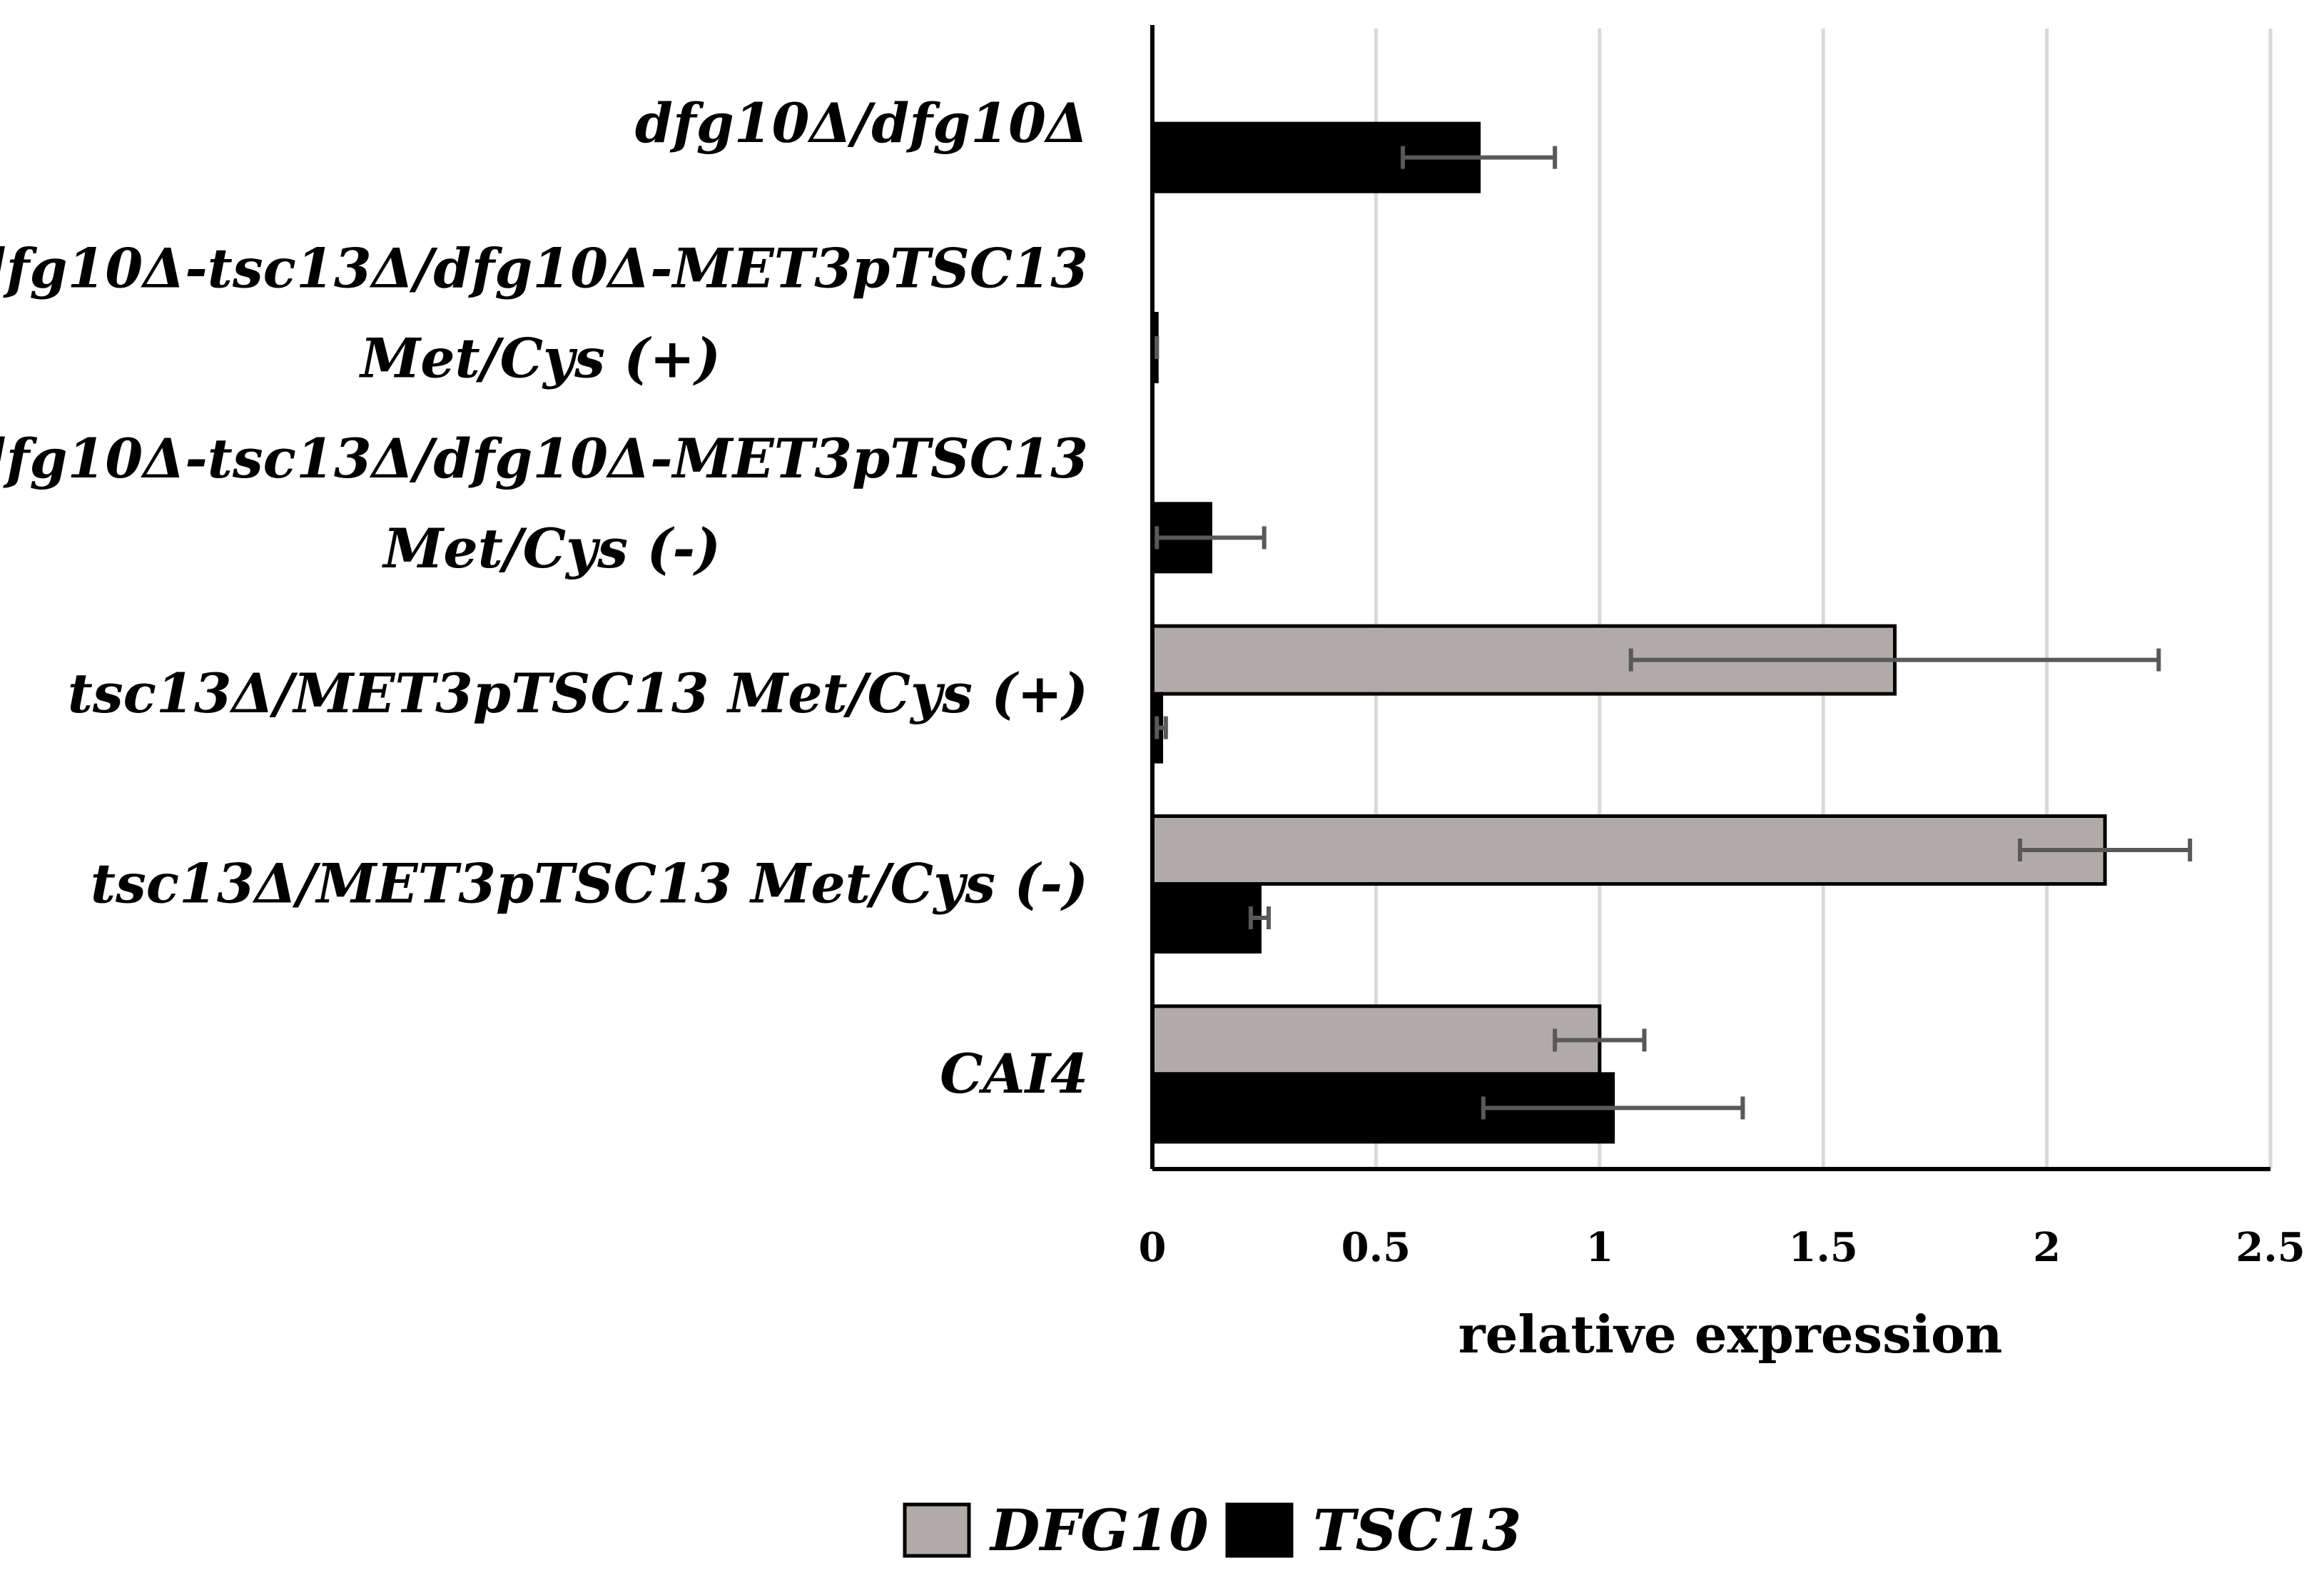  What do you see at coordinates (2047, 1247) in the screenshot?
I see `x-tick-label-4: 2` at bounding box center [2047, 1247].